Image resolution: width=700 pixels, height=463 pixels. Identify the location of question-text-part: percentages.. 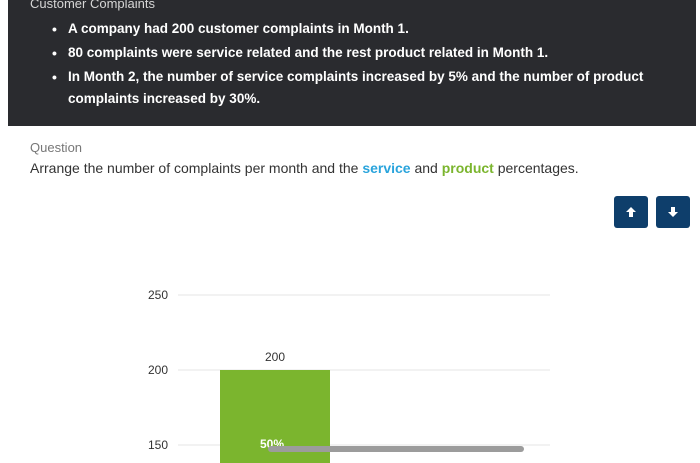
(538, 168).